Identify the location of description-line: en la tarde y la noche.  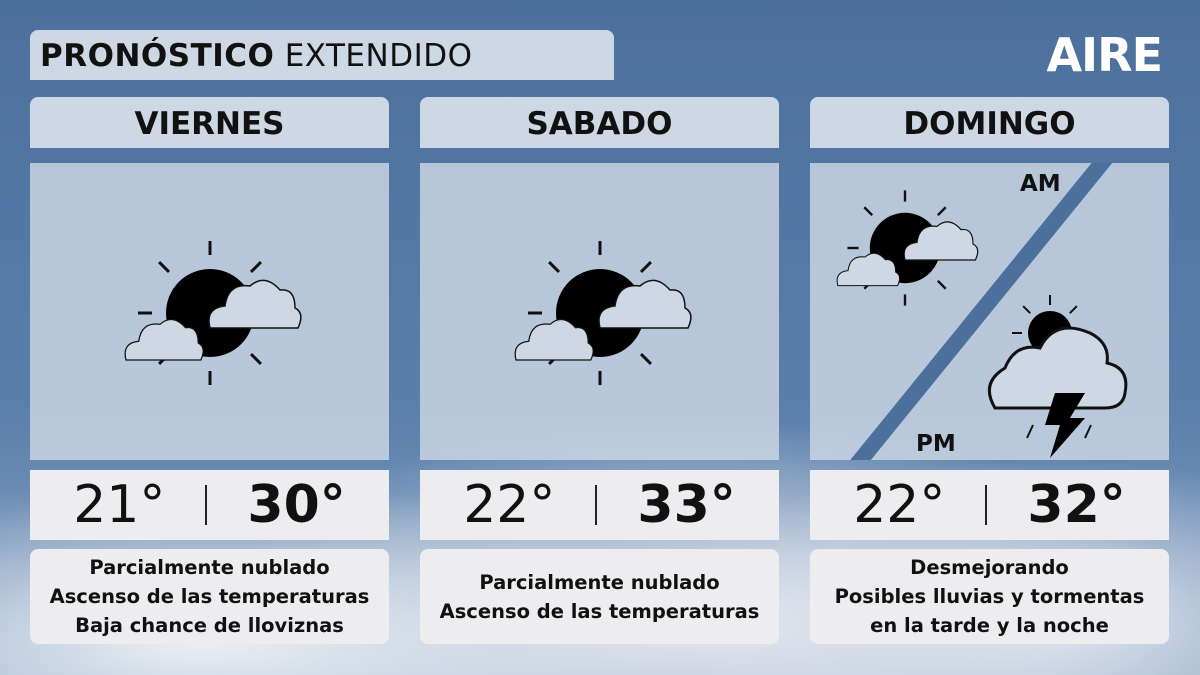
(989, 625).